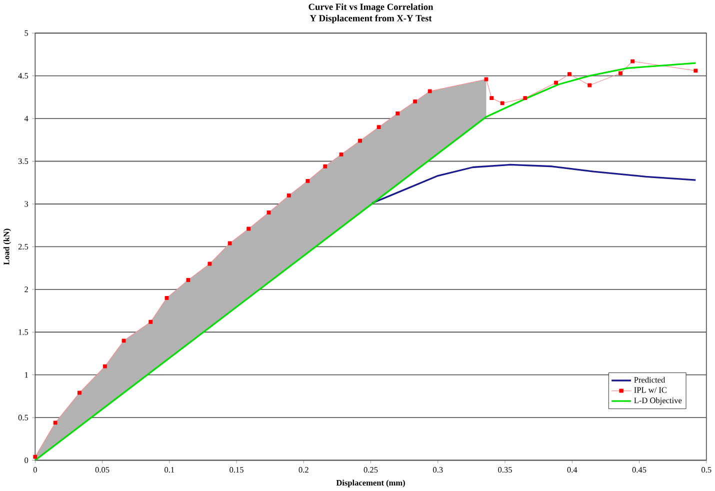  What do you see at coordinates (7, 246) in the screenshot?
I see `y-axis-title: Load (kN)` at bounding box center [7, 246].